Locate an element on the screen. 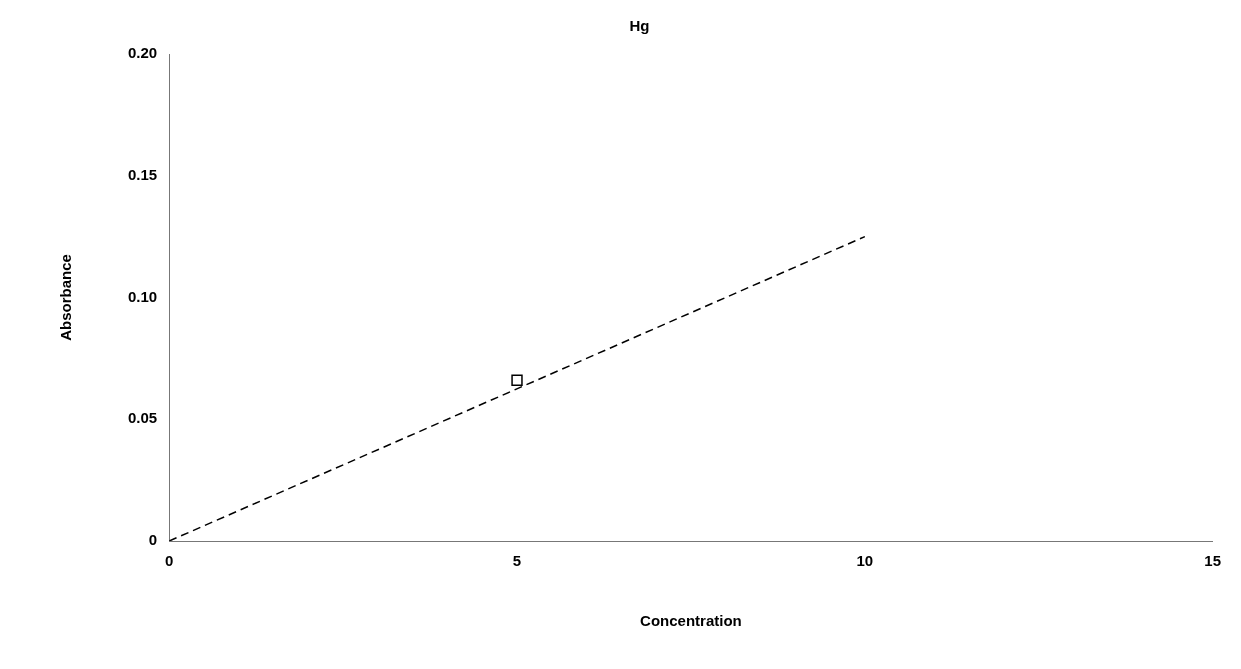 The image size is (1241, 669). x-tick-label: 5 is located at coordinates (517, 561).